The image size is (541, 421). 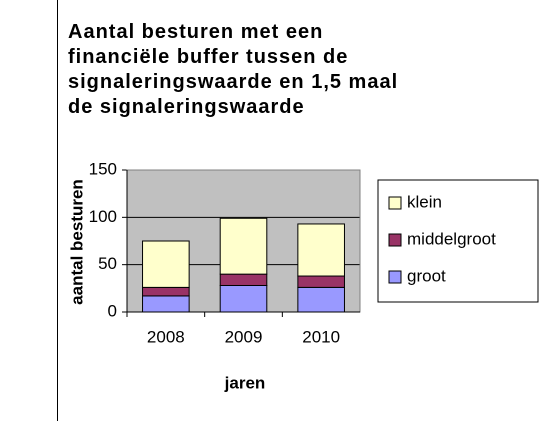 What do you see at coordinates (76, 242) in the screenshot?
I see `y-axis-title: aantal besturen` at bounding box center [76, 242].